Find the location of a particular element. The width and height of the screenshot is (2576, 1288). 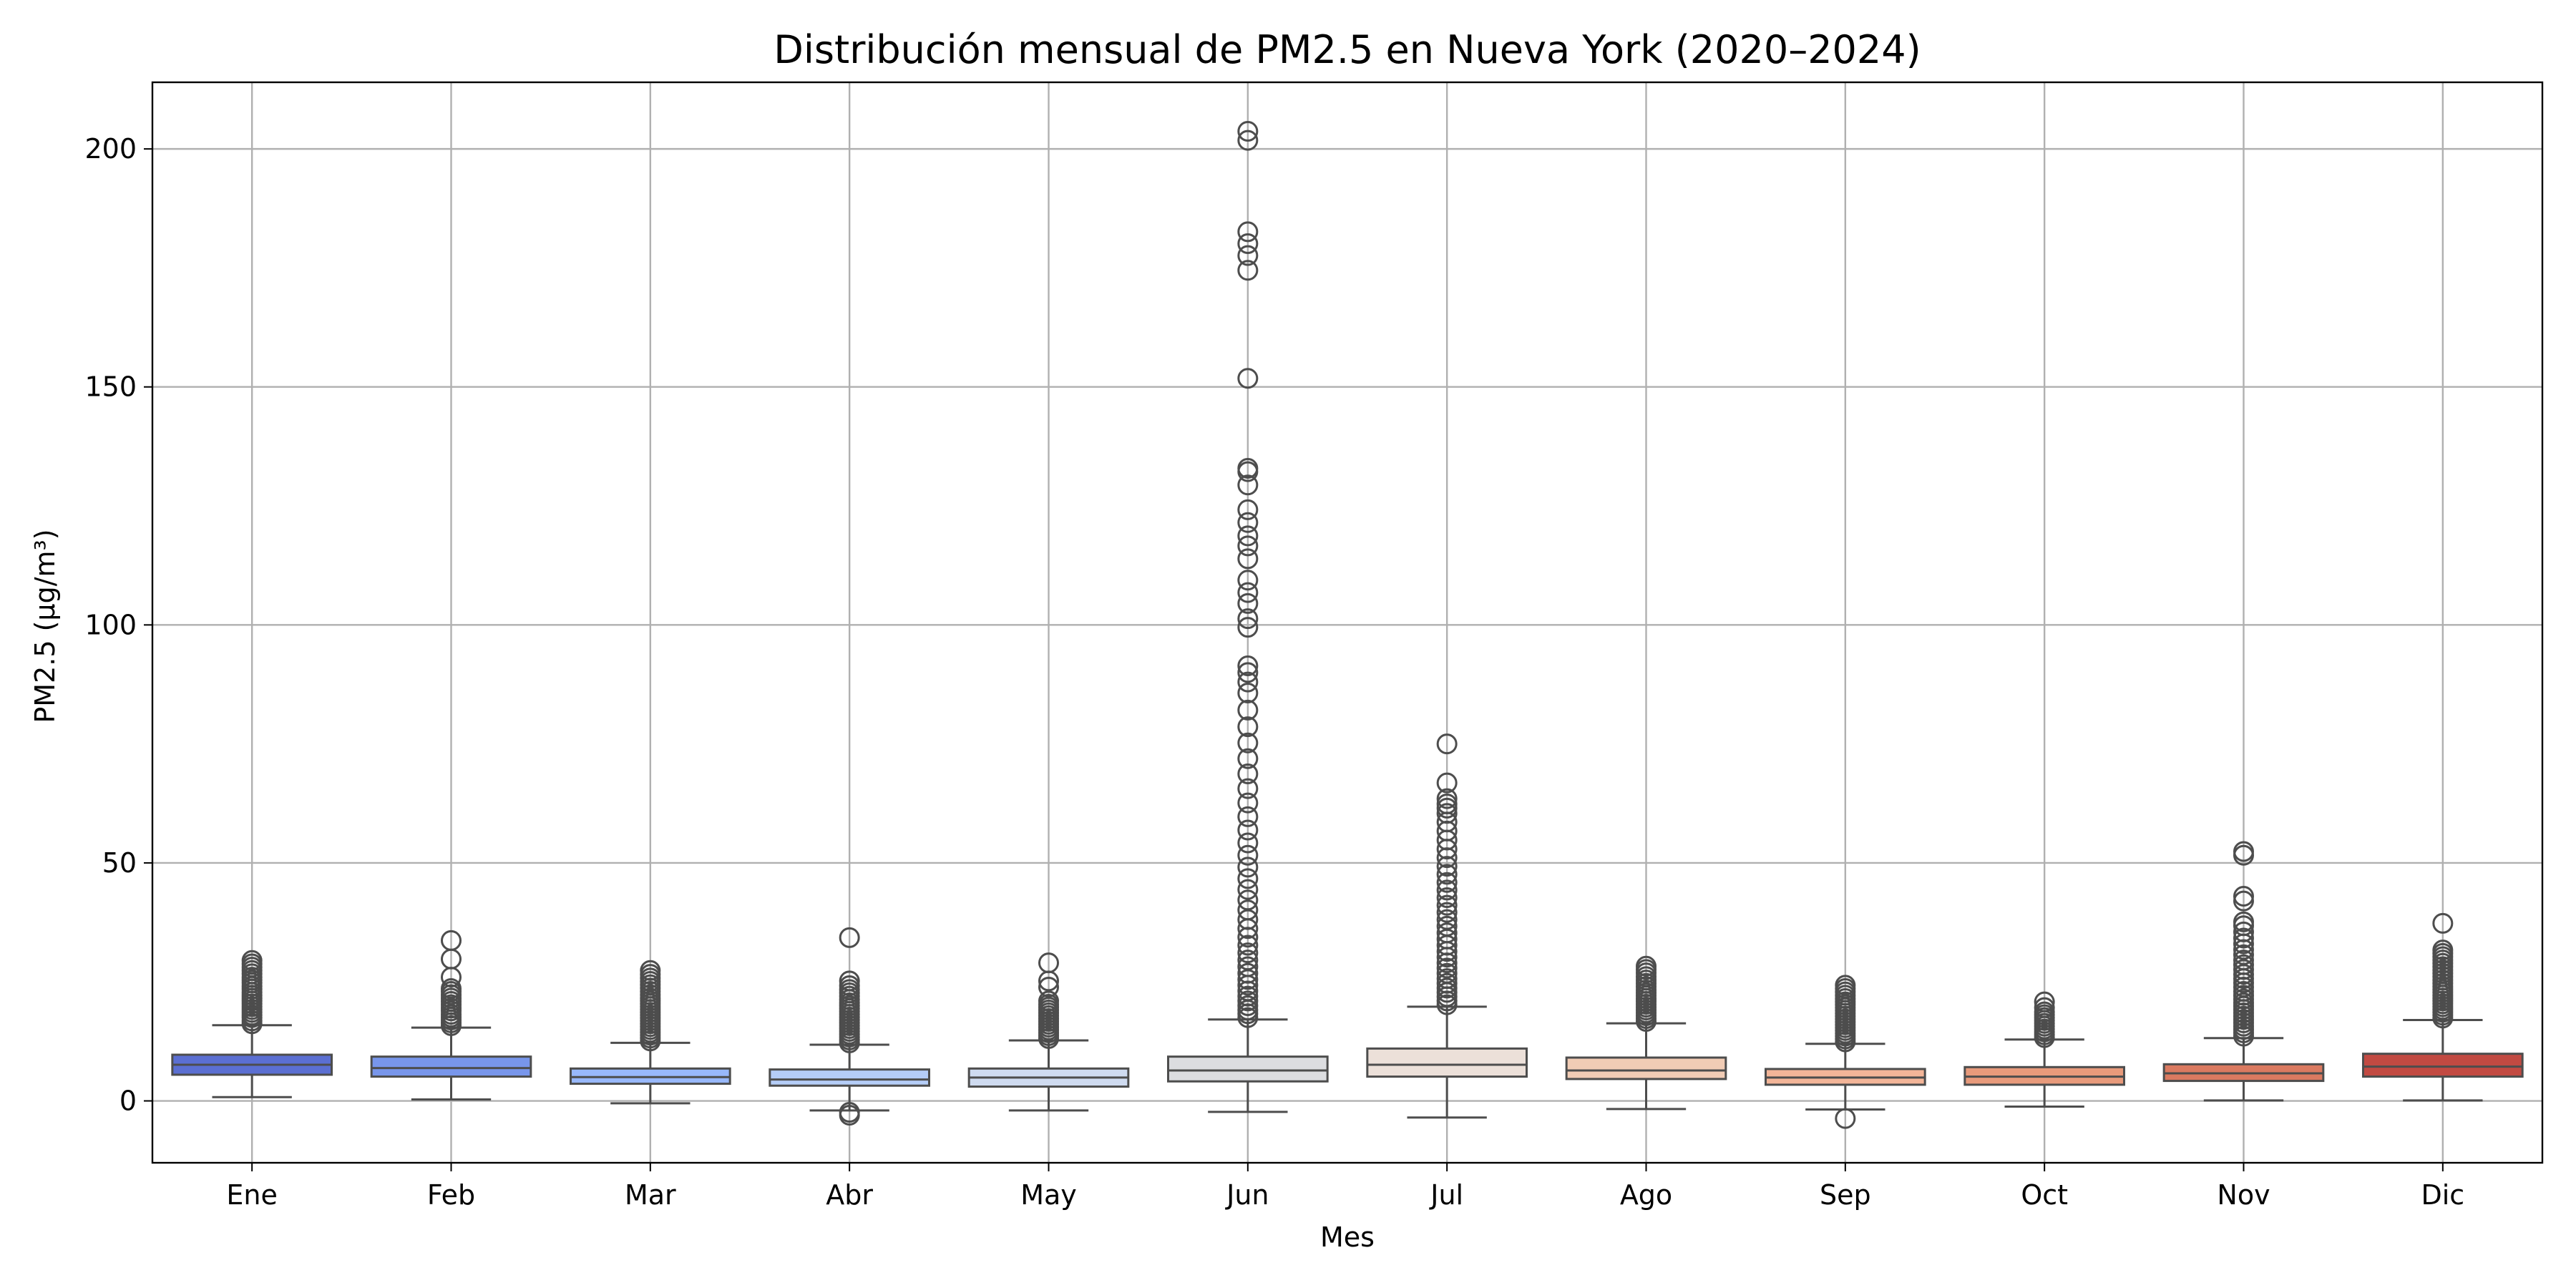

x-tick-label: Ene is located at coordinates (251, 1195).